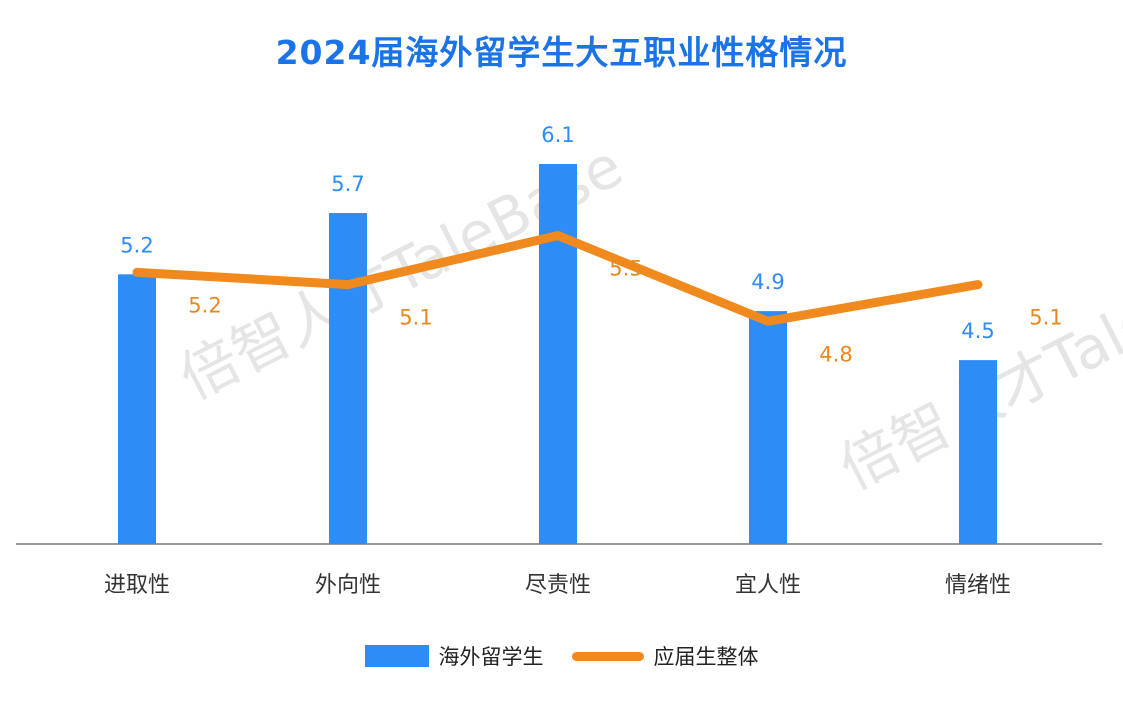  What do you see at coordinates (768, 427) in the screenshot?
I see `bar-宜人性` at bounding box center [768, 427].